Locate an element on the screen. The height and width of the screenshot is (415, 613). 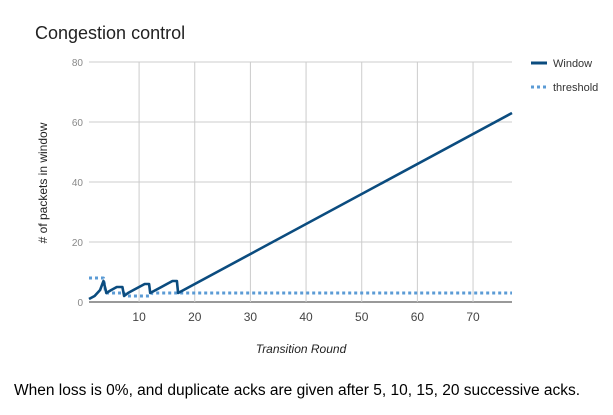
y-axis-label: # of packets in window is located at coordinates (43, 182).